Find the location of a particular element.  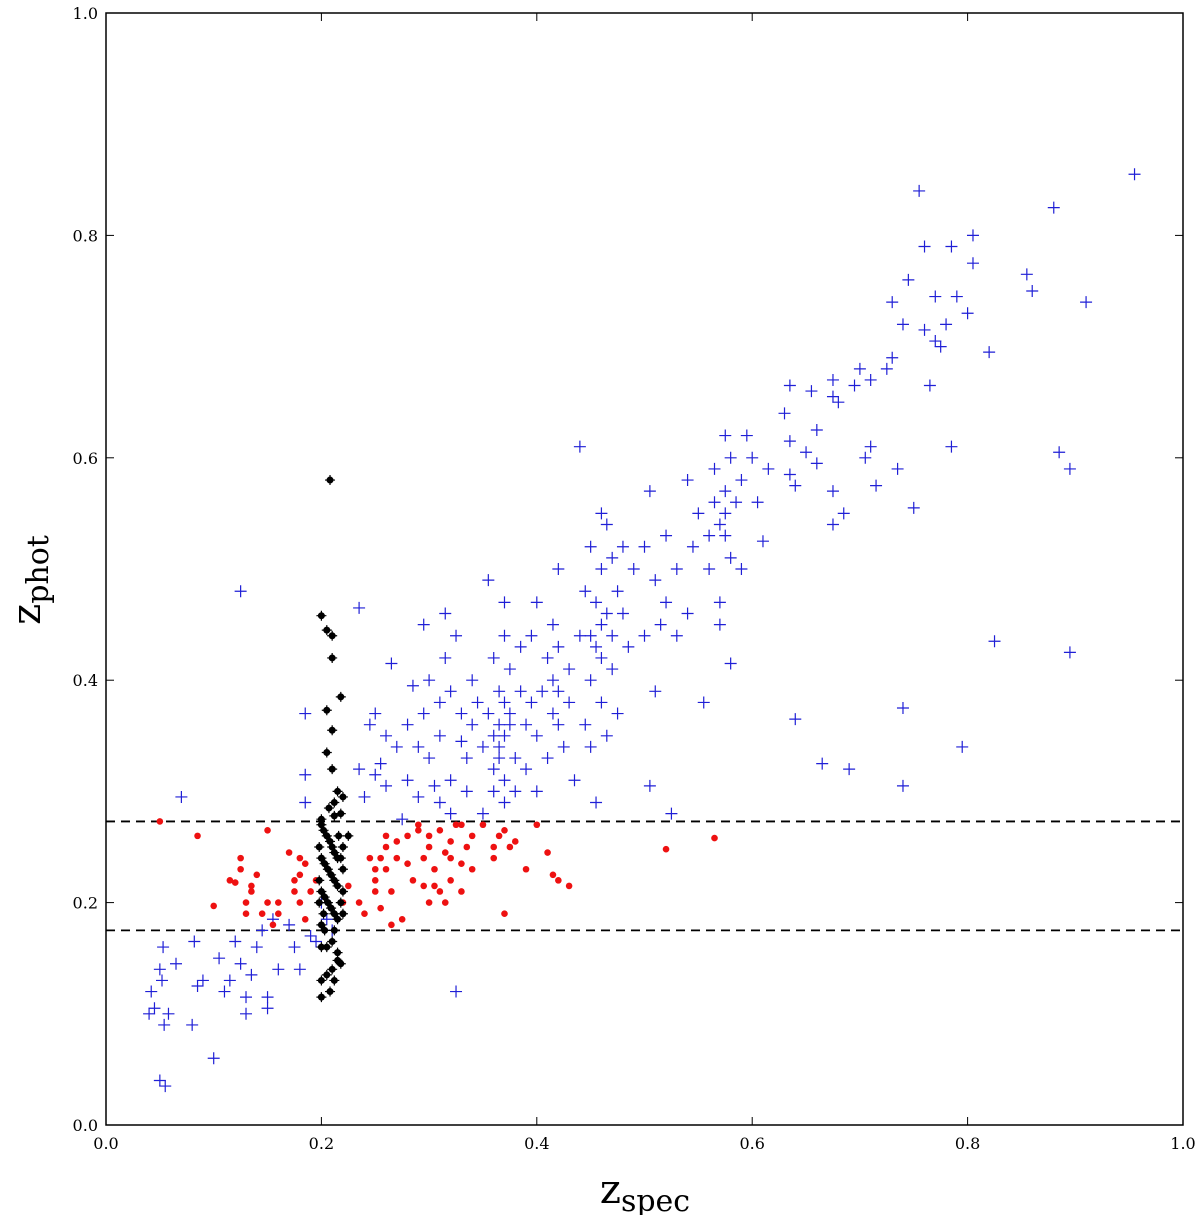

x-axis-title-sub: spec is located at coordinates (655, 1199).